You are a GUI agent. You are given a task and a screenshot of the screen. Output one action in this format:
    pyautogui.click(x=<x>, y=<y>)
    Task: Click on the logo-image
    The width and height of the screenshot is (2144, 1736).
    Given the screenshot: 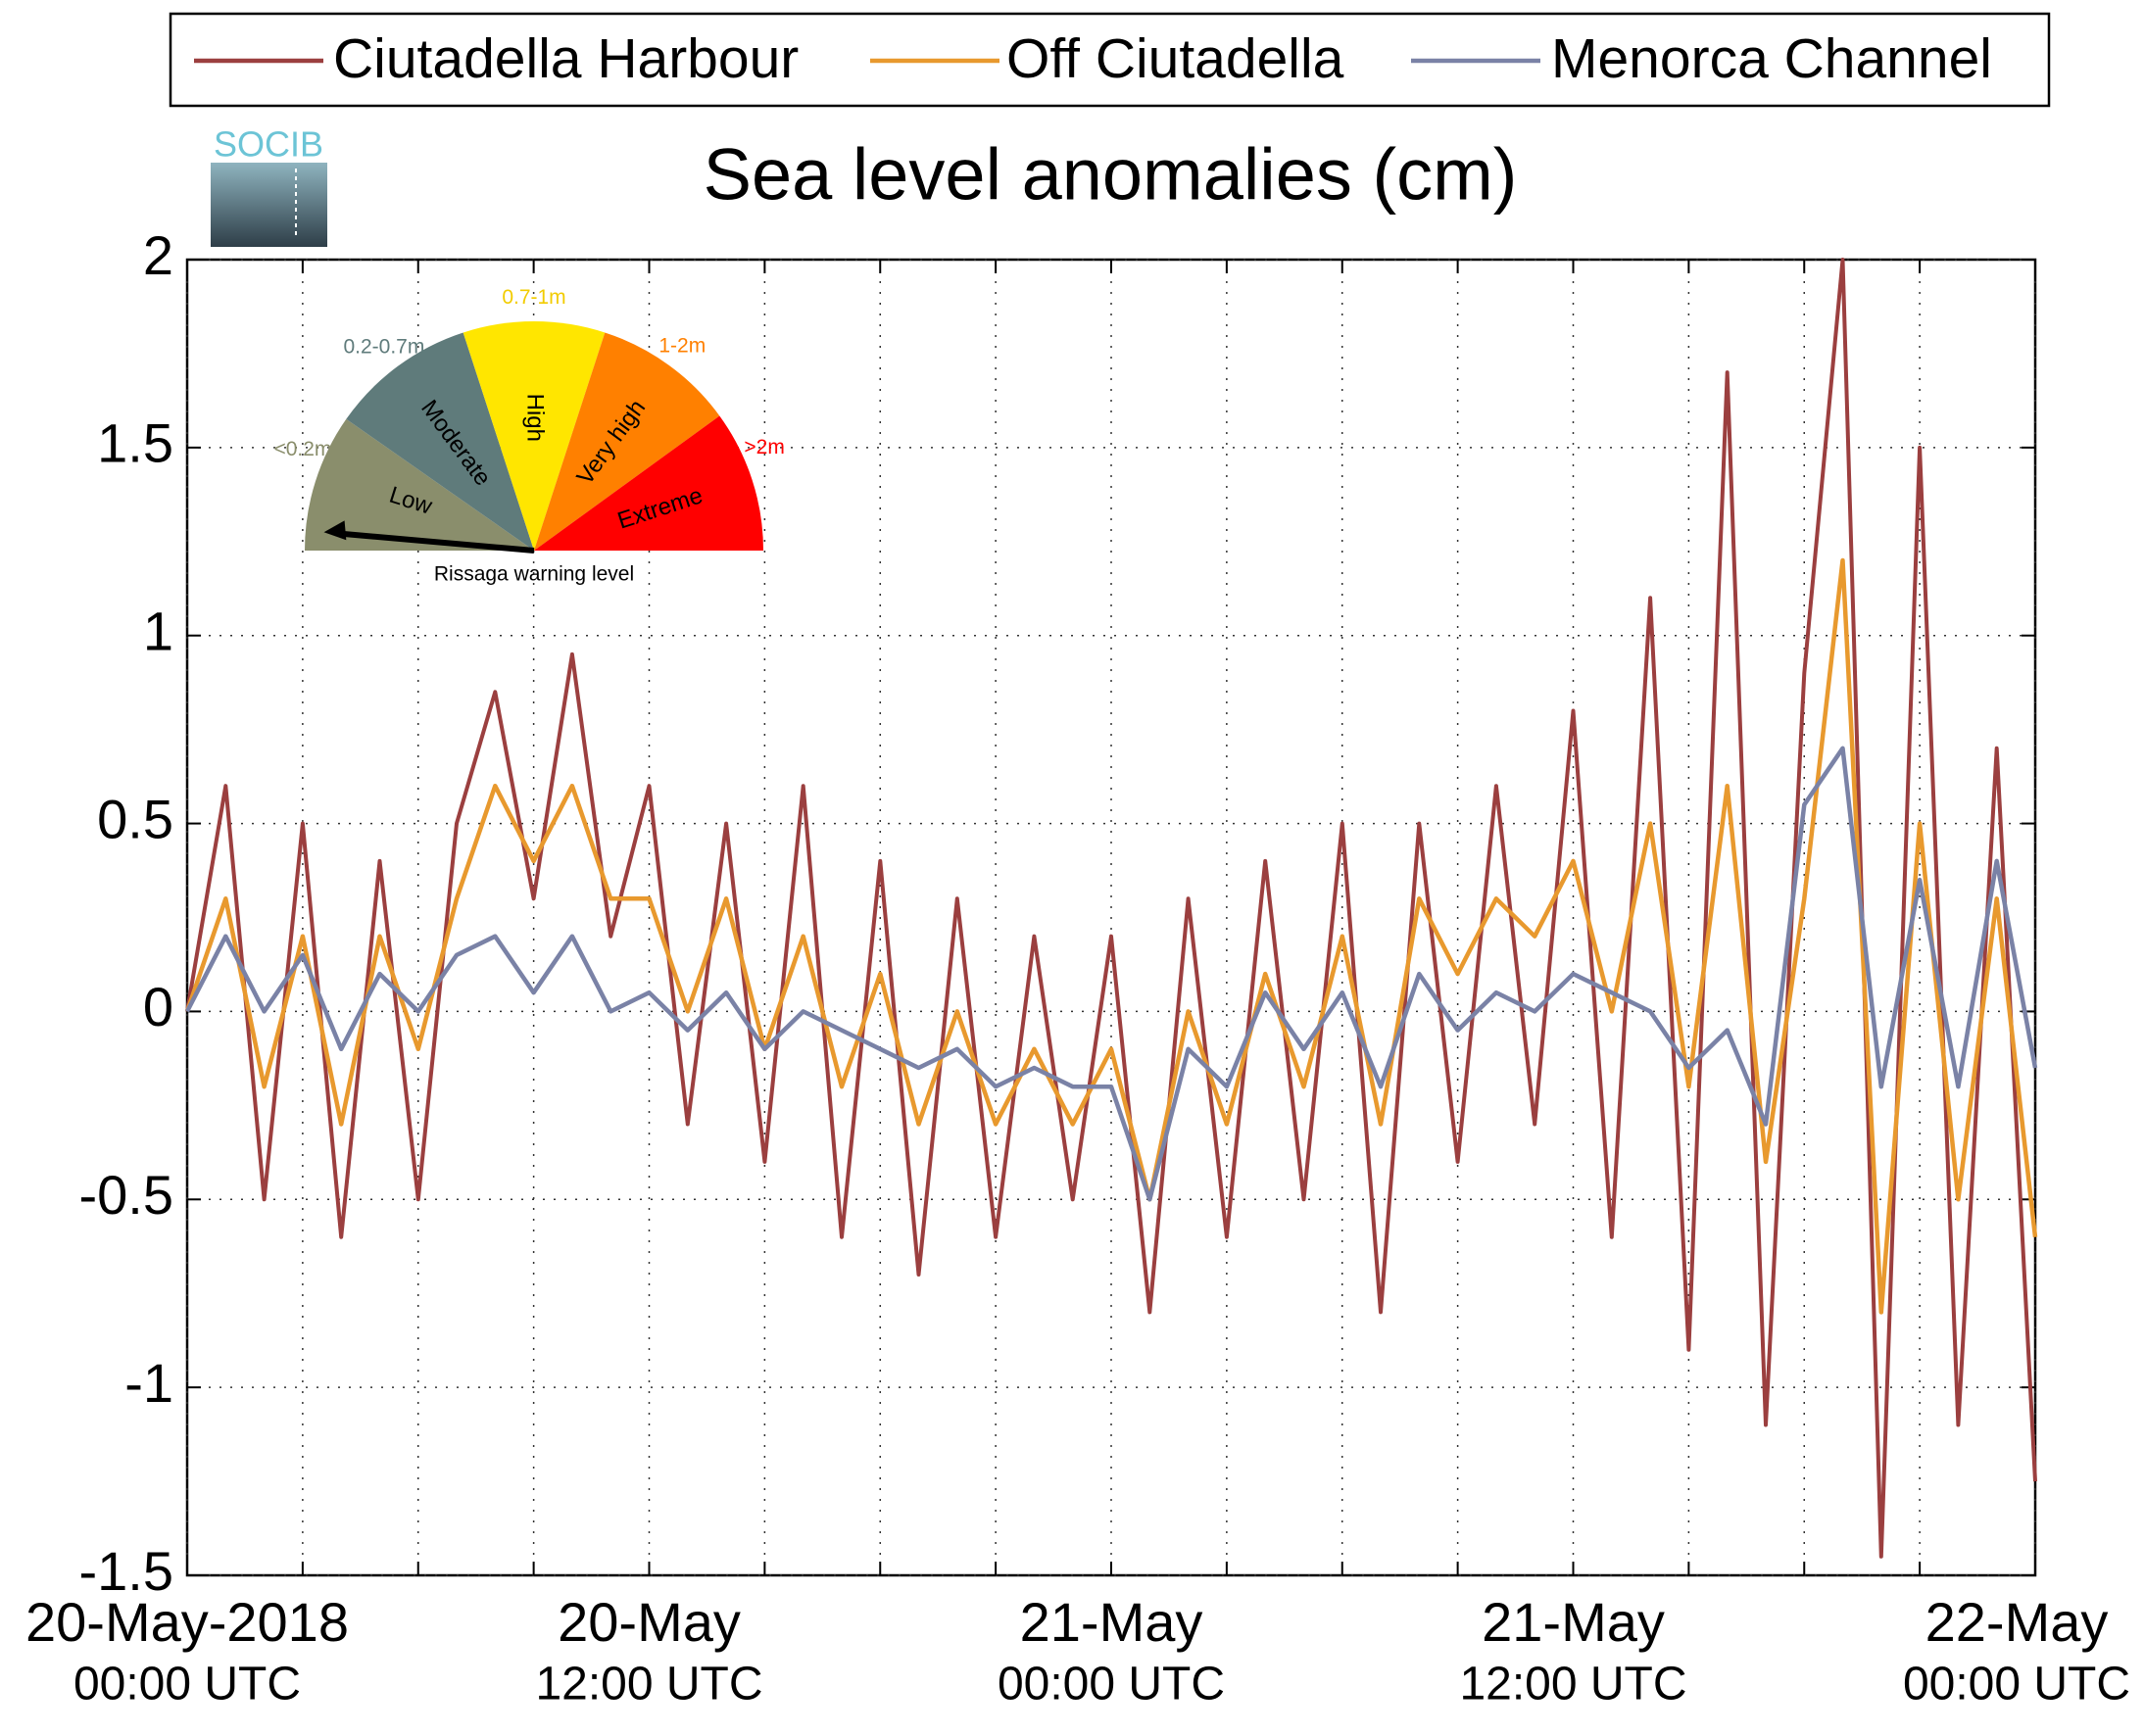 What is the action you would take?
    pyautogui.click(x=269, y=205)
    